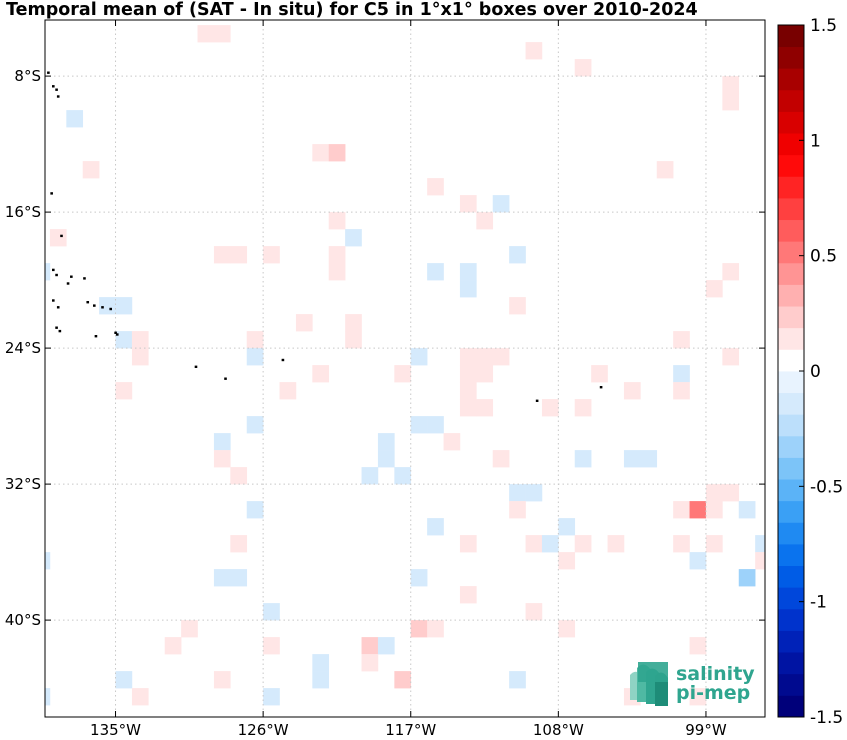 This screenshot has height=740, width=847. I want to click on x-tick-label: 117°W, so click(410, 730).